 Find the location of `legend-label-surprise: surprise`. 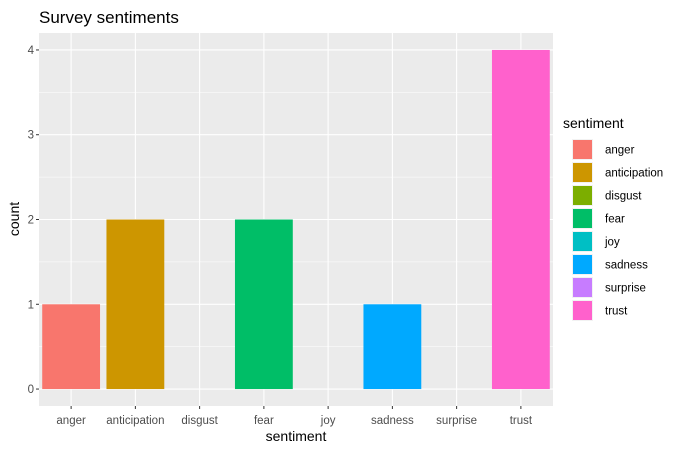

legend-label-surprise: surprise is located at coordinates (625, 289).